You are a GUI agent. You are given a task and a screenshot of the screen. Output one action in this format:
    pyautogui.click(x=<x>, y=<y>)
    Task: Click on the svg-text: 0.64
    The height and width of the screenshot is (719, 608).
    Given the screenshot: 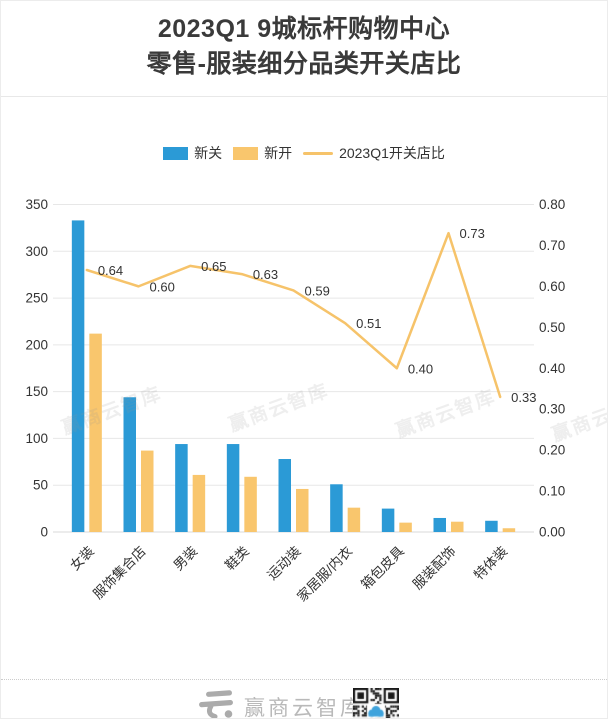 What is the action you would take?
    pyautogui.click(x=110, y=270)
    